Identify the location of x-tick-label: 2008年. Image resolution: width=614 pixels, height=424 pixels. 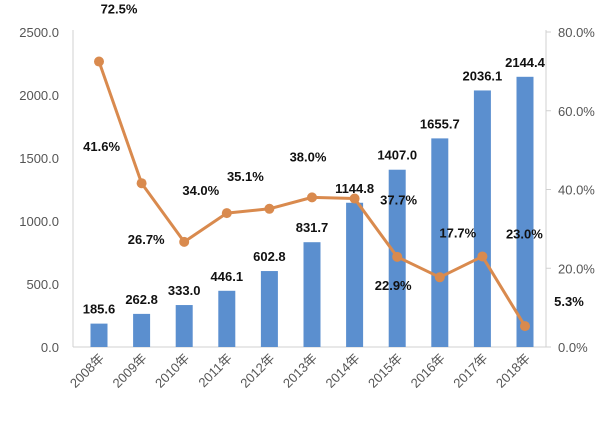
(87, 371).